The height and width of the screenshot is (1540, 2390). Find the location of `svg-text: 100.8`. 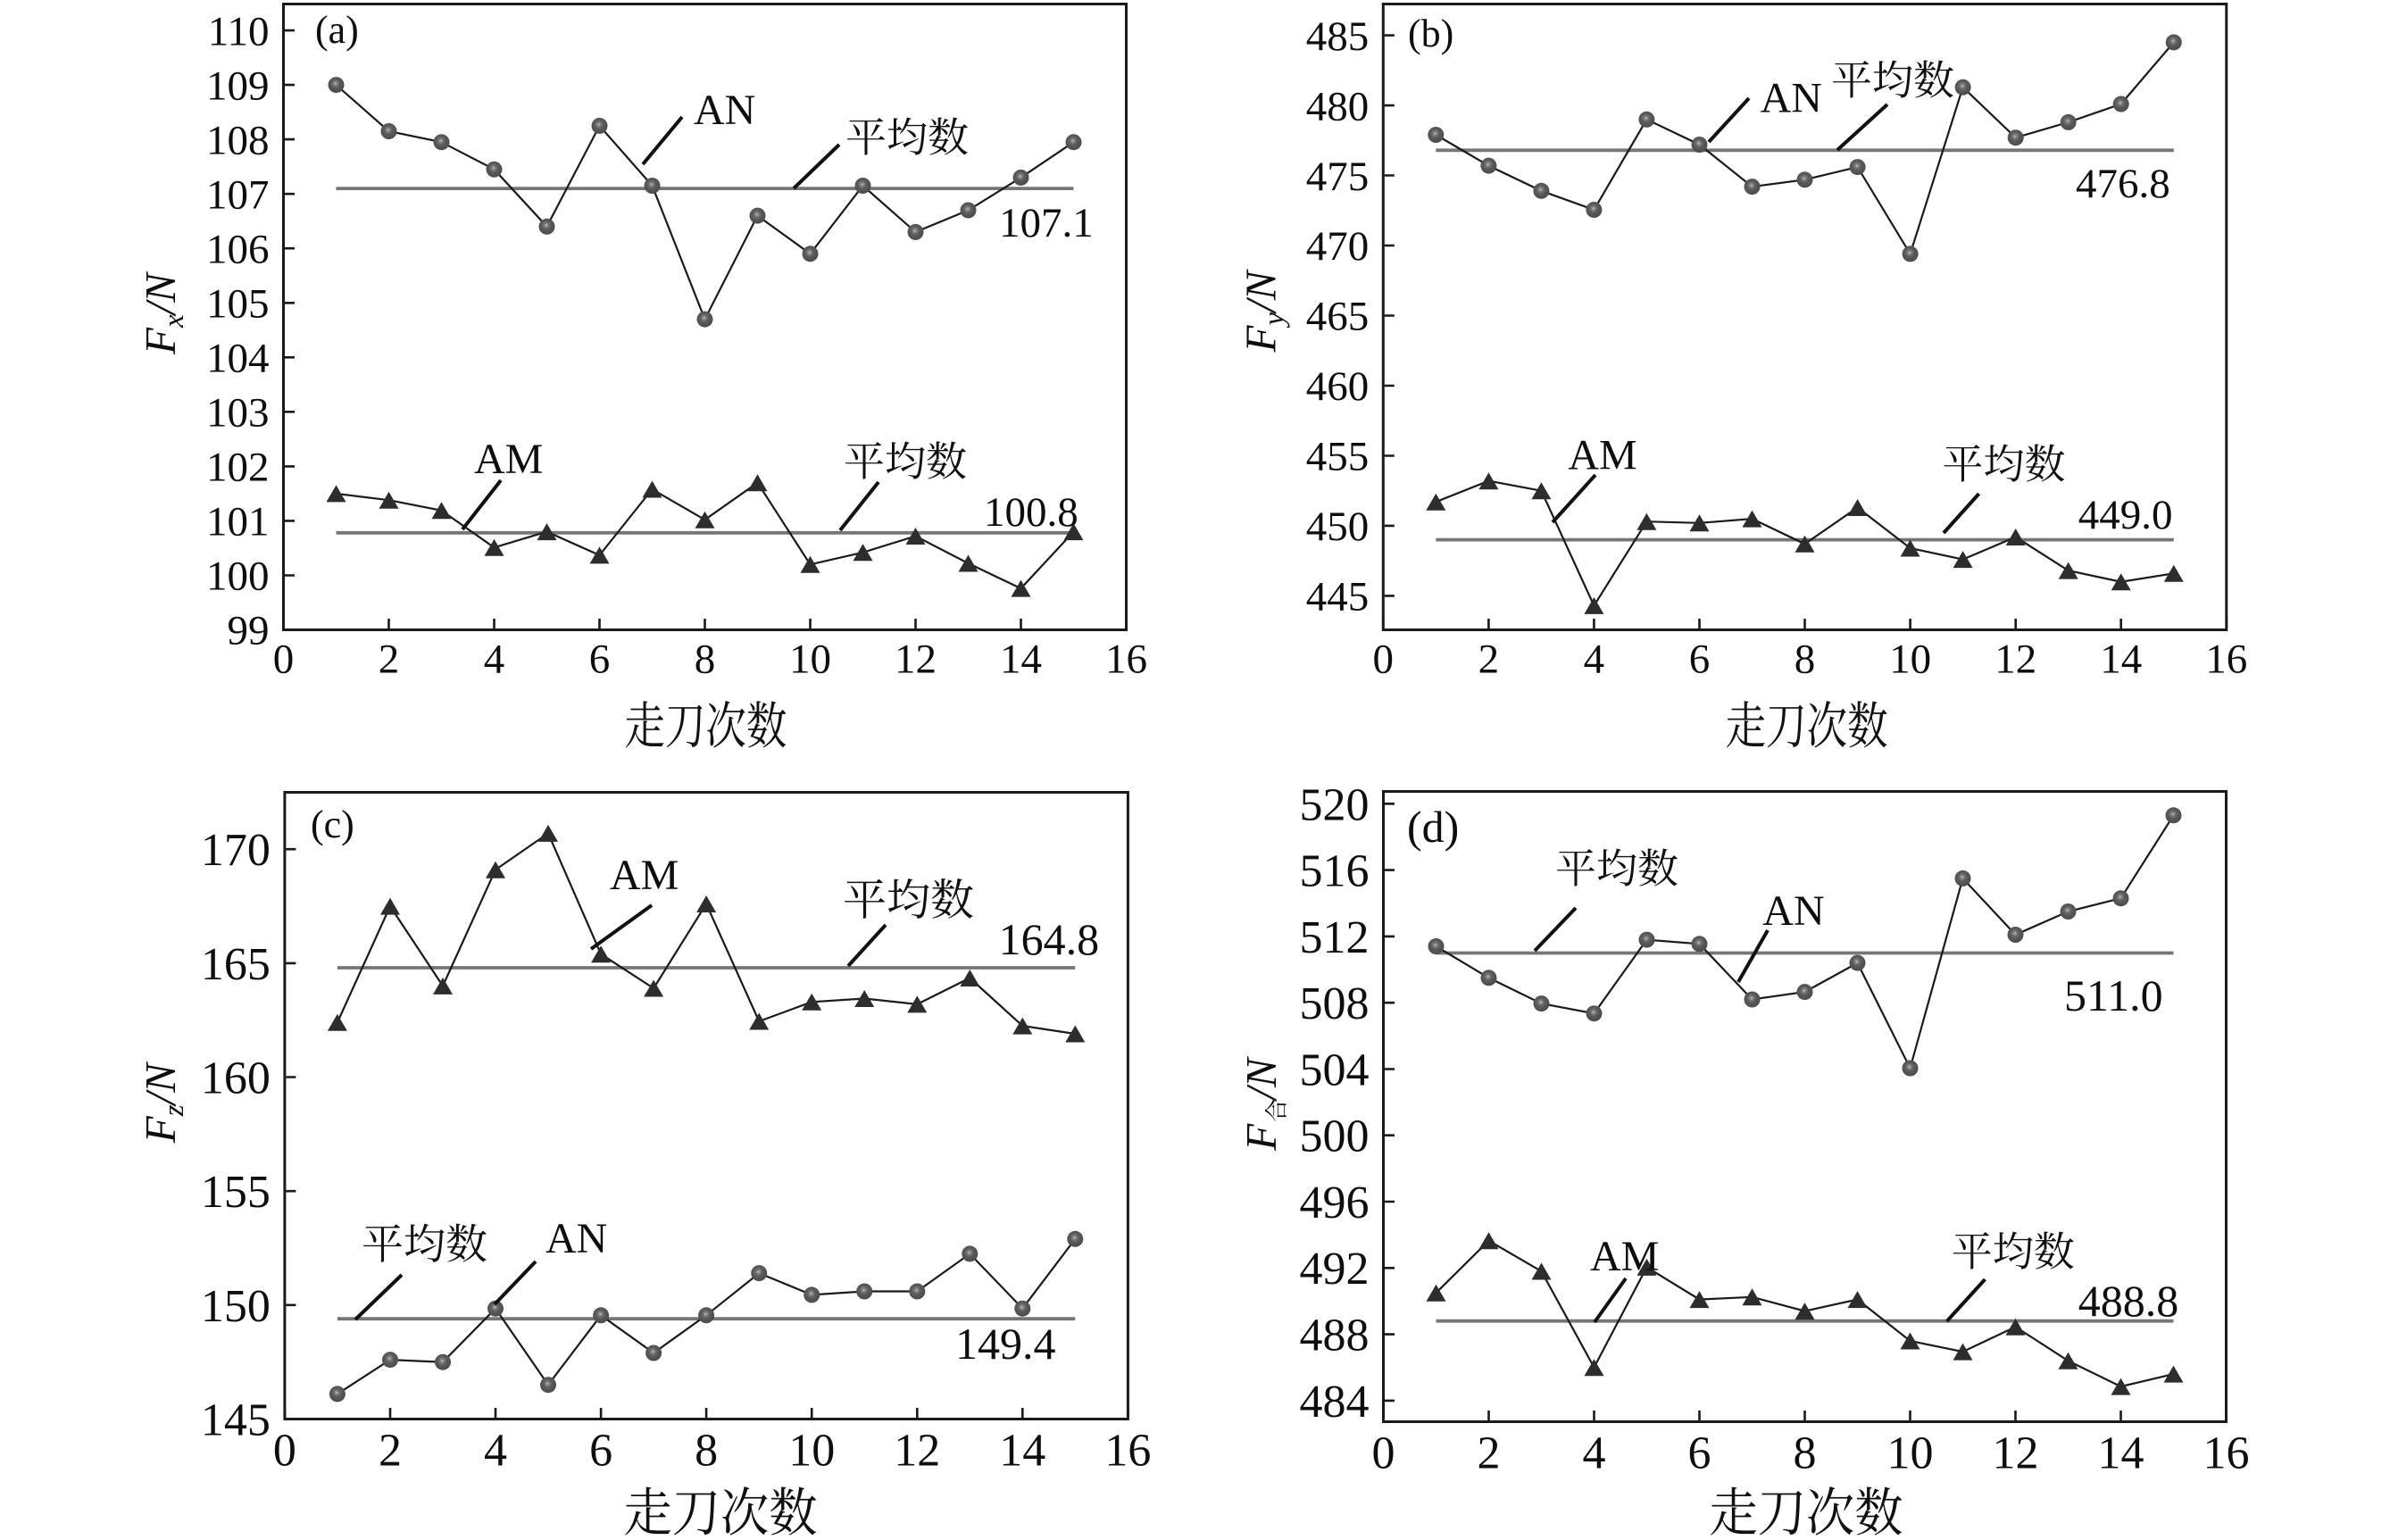

svg-text: 100.8 is located at coordinates (1031, 512).